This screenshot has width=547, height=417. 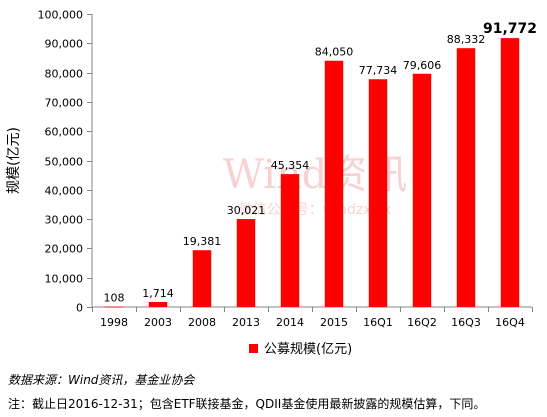 I want to click on data-label: 91,772, so click(x=510, y=29).